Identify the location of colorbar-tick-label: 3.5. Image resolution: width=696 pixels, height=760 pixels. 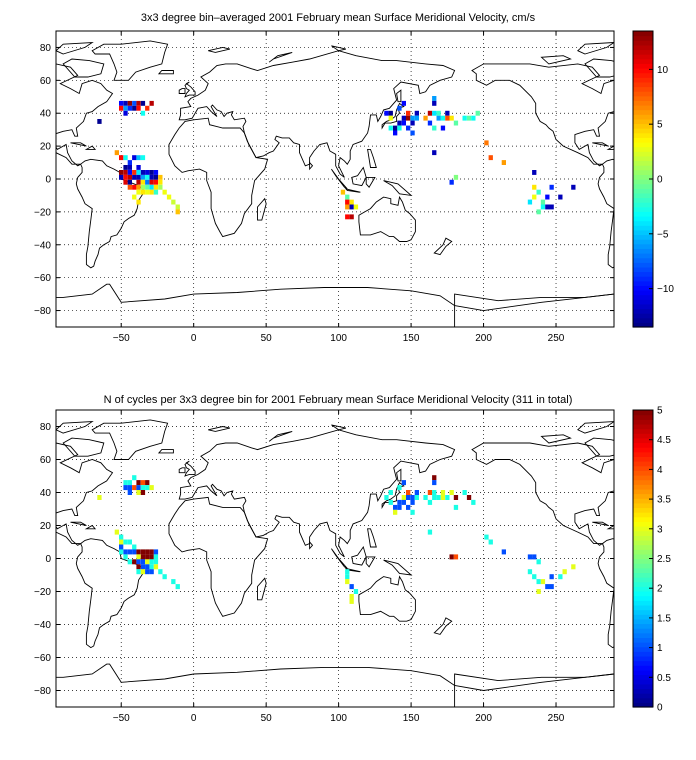
(664, 500).